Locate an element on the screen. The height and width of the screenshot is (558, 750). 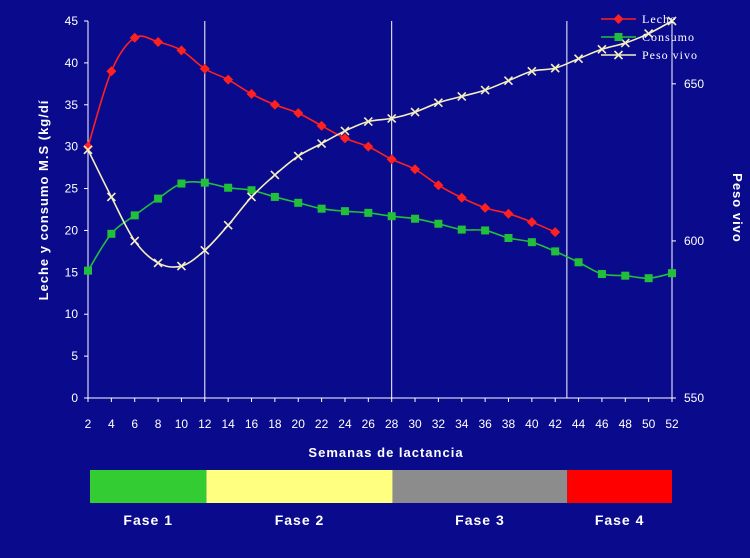
phase-segment: Fase 1 is located at coordinates (148, 499).